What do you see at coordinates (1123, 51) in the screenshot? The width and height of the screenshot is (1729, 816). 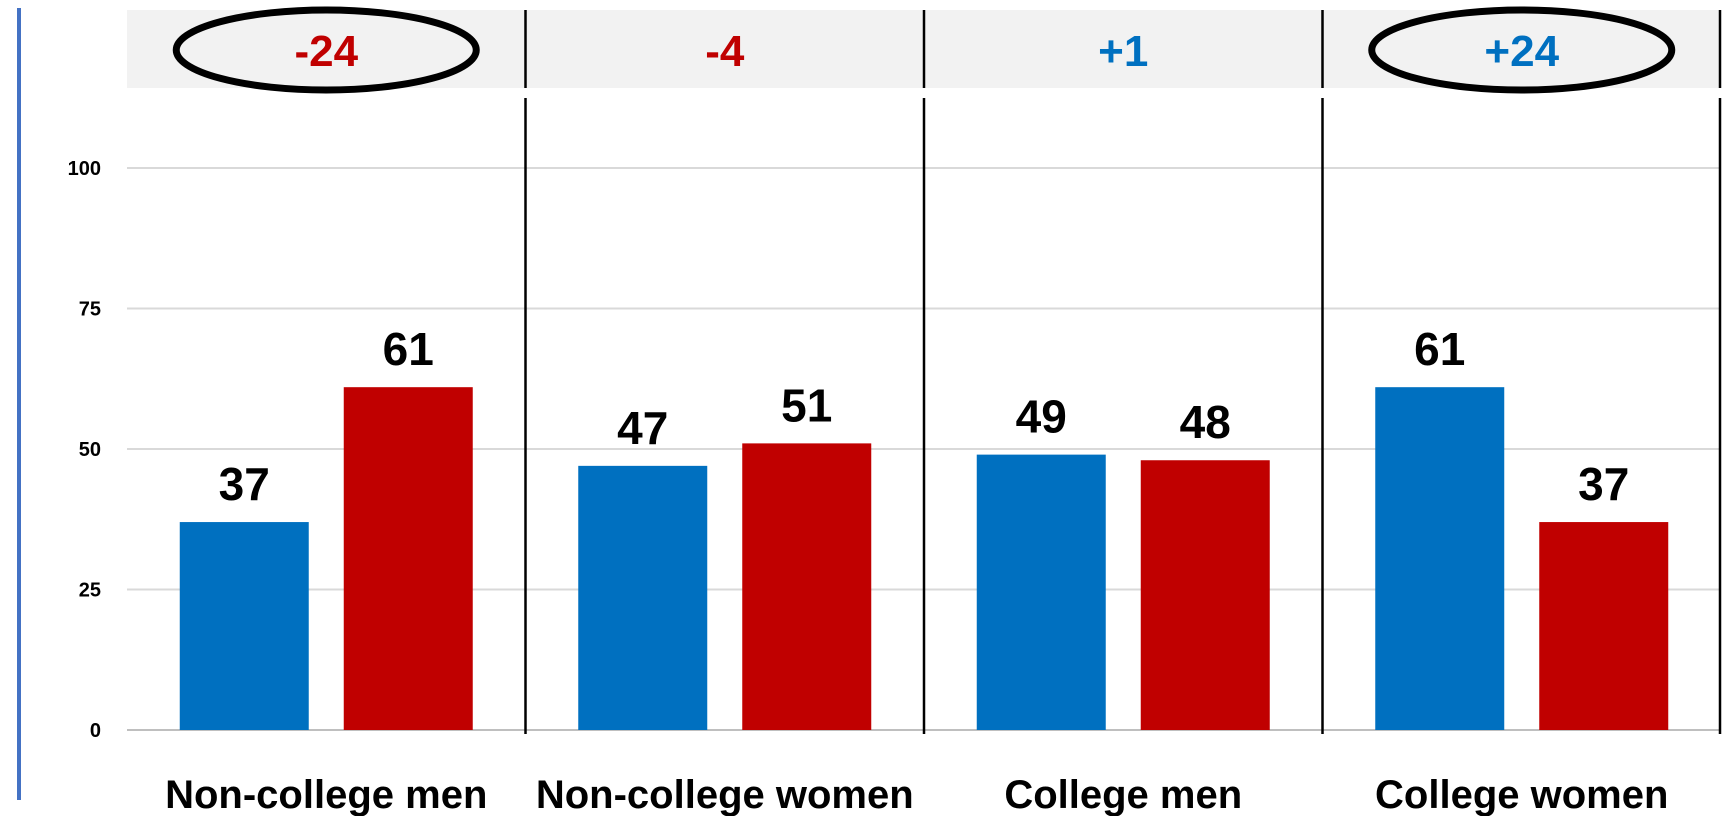 I see `margin-label: +1` at bounding box center [1123, 51].